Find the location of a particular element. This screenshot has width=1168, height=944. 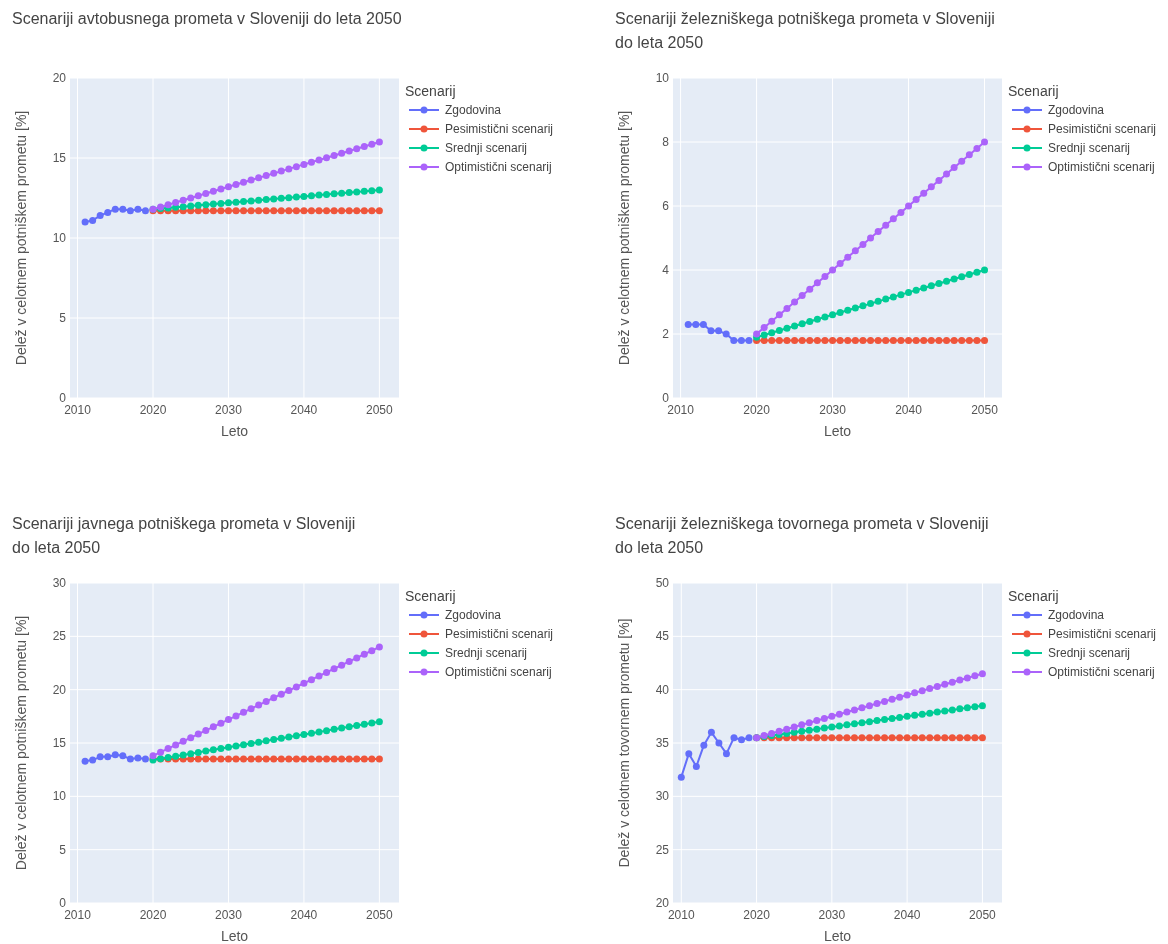

y-tick-label: 50 is located at coordinates (662, 583).